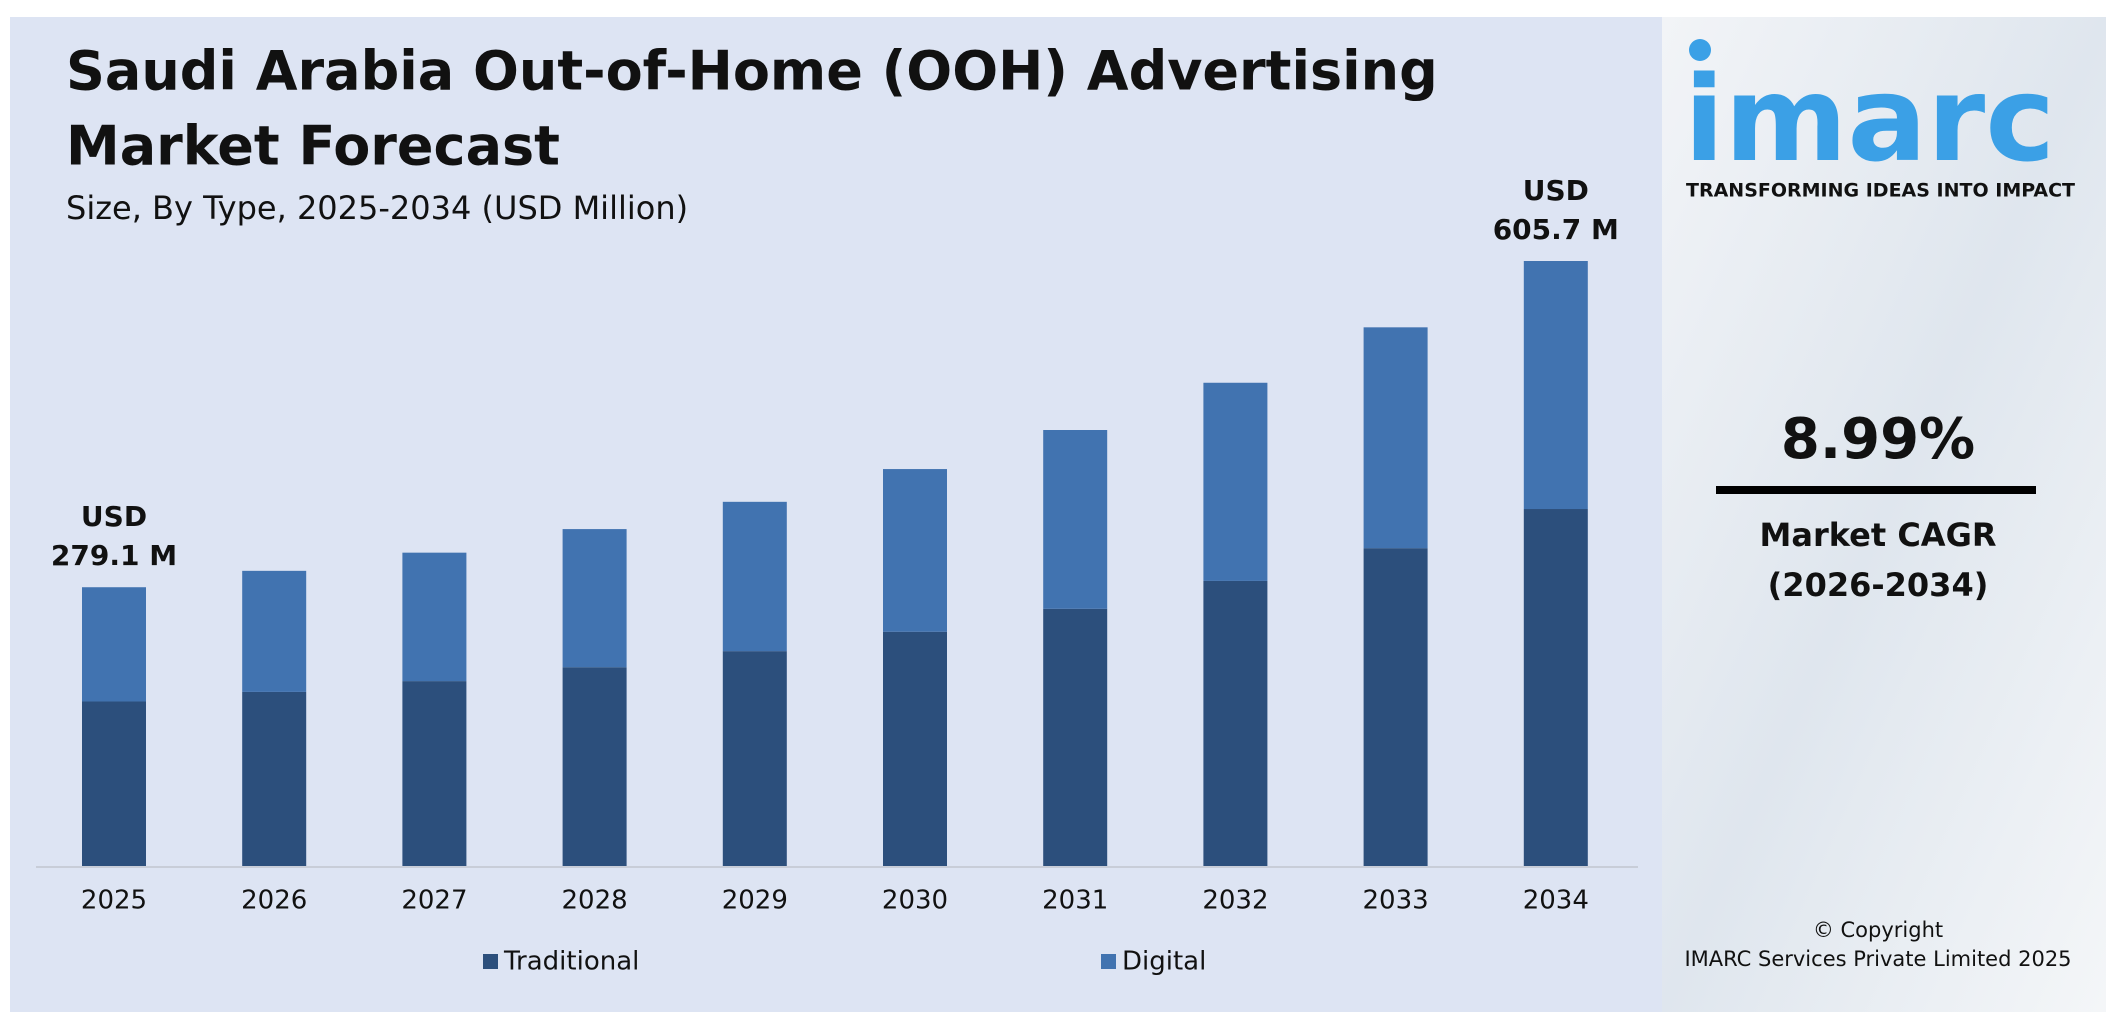  I want to click on x-tick-label: 2026, so click(274, 901).